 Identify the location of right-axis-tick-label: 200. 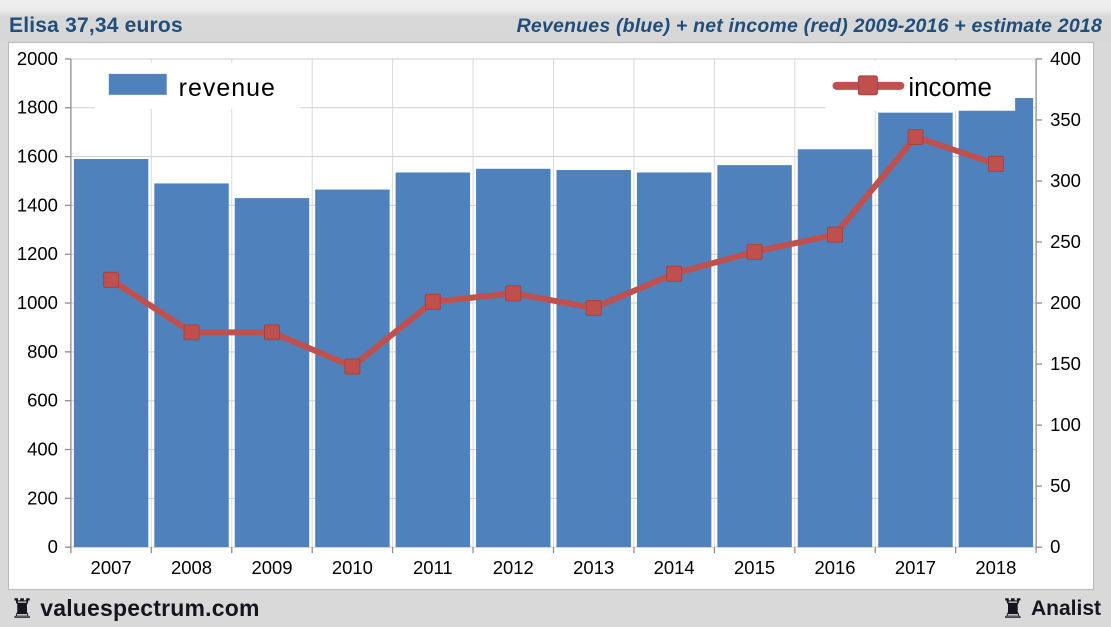
(1065, 302).